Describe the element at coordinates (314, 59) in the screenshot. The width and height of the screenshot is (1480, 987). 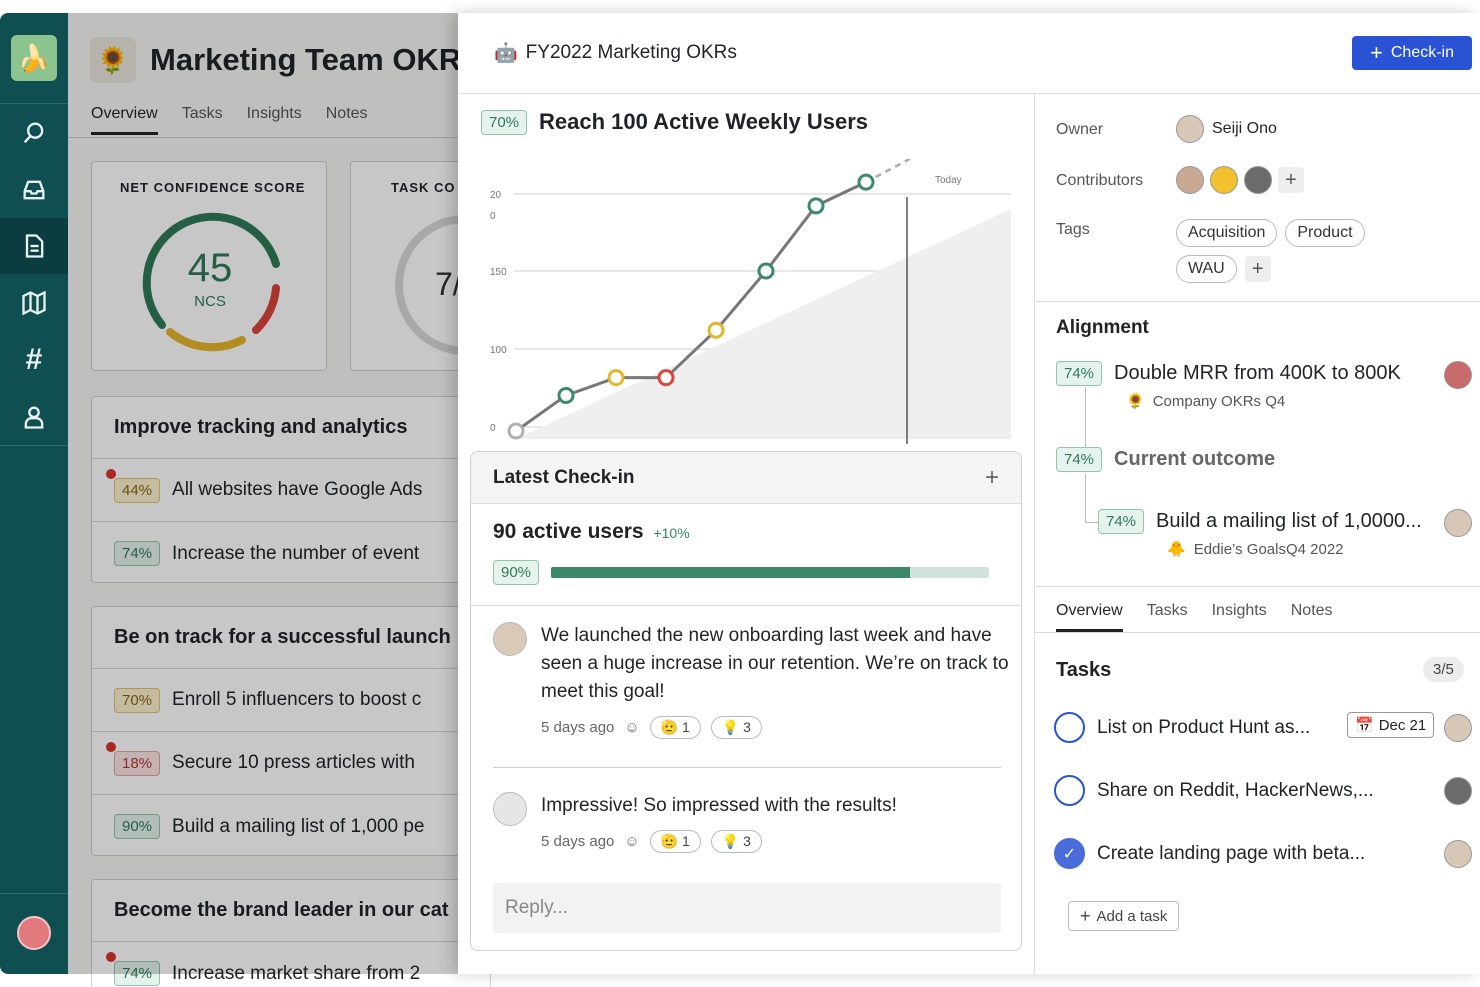
I see `page-title: Marketing Team OKRs` at that location.